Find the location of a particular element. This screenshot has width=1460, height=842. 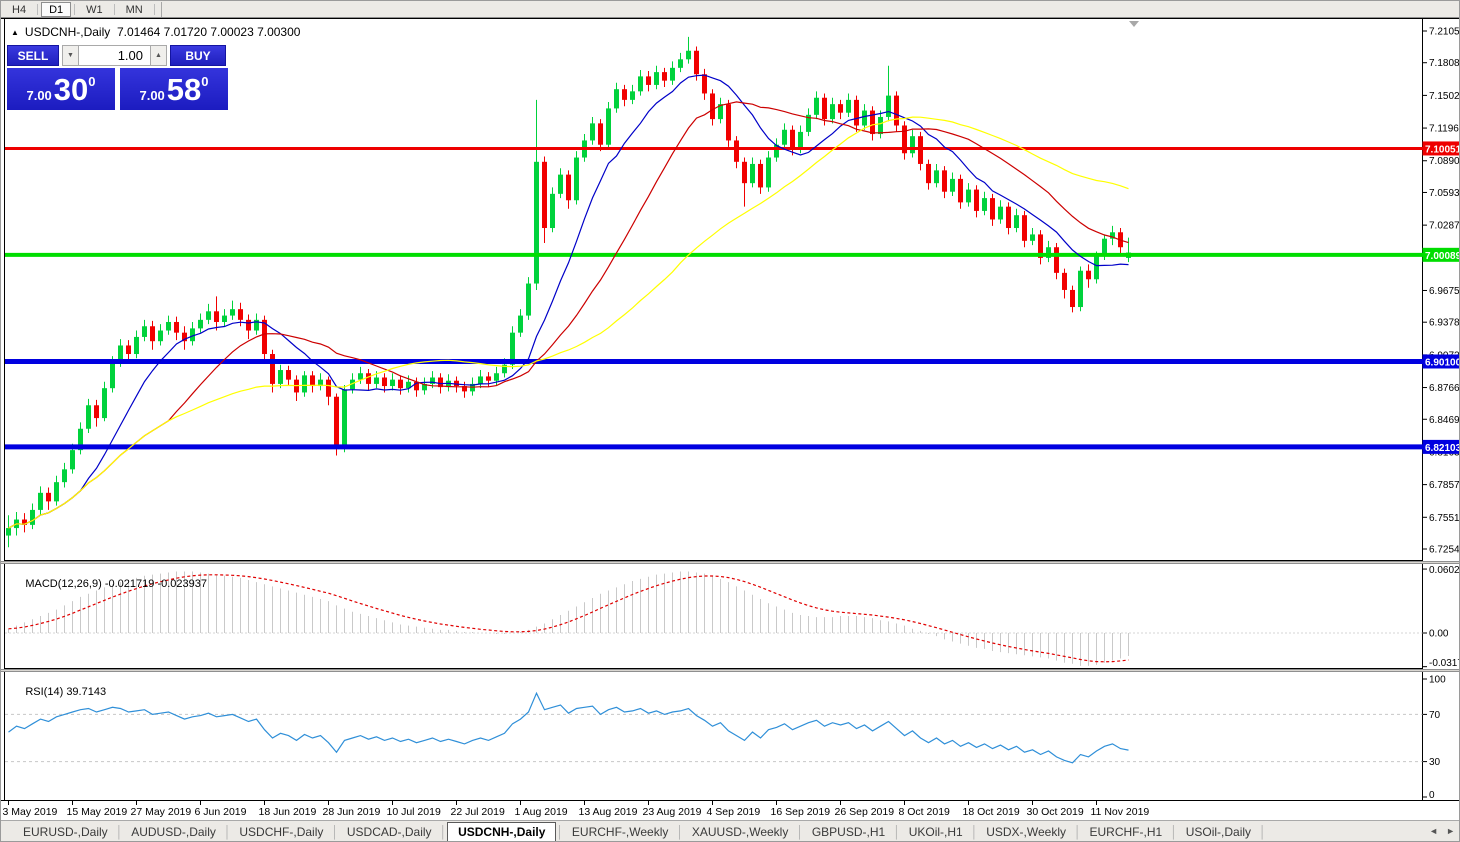

sell-button: SELL is located at coordinates (33, 55).